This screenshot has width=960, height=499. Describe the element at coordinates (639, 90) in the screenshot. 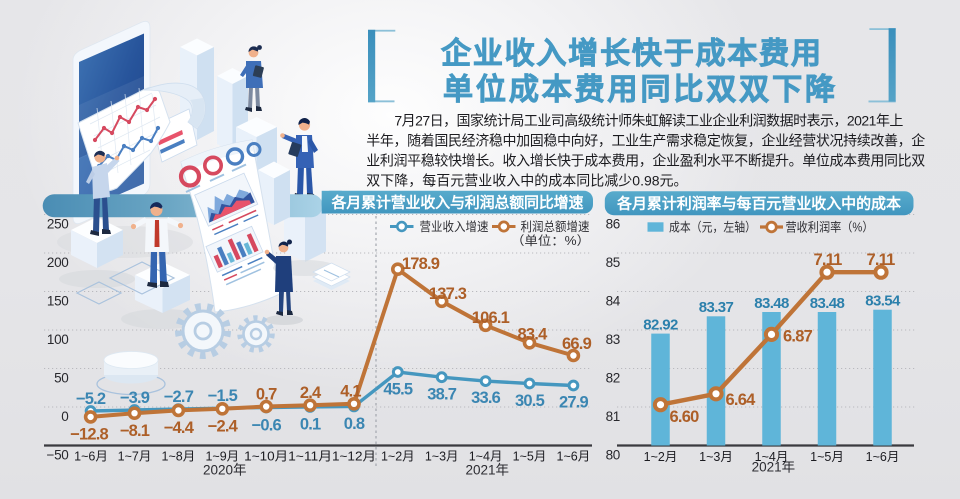

I see `svg-text: 单位成本费用同比双双下降` at that location.